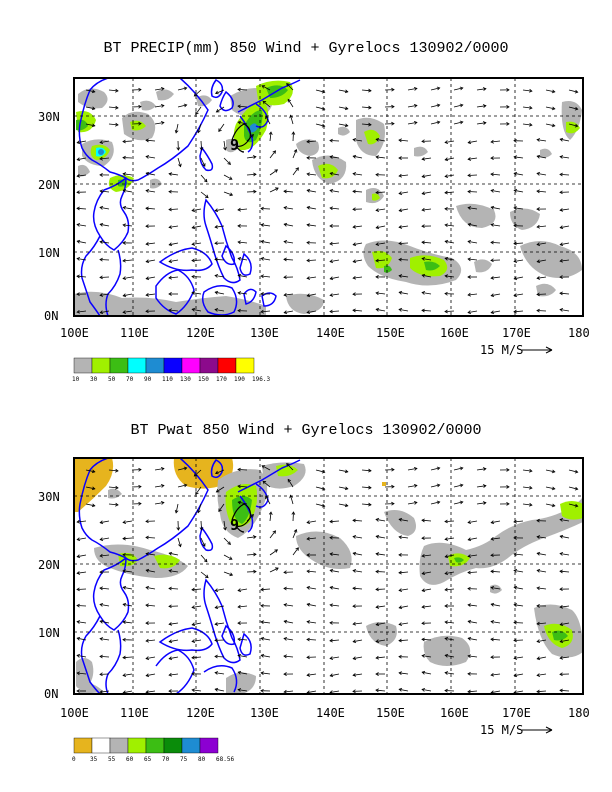 The width and height of the screenshot is (612, 792). What do you see at coordinates (49, 117) in the screenshot?
I see `lat-label-30n: 30N` at bounding box center [49, 117].